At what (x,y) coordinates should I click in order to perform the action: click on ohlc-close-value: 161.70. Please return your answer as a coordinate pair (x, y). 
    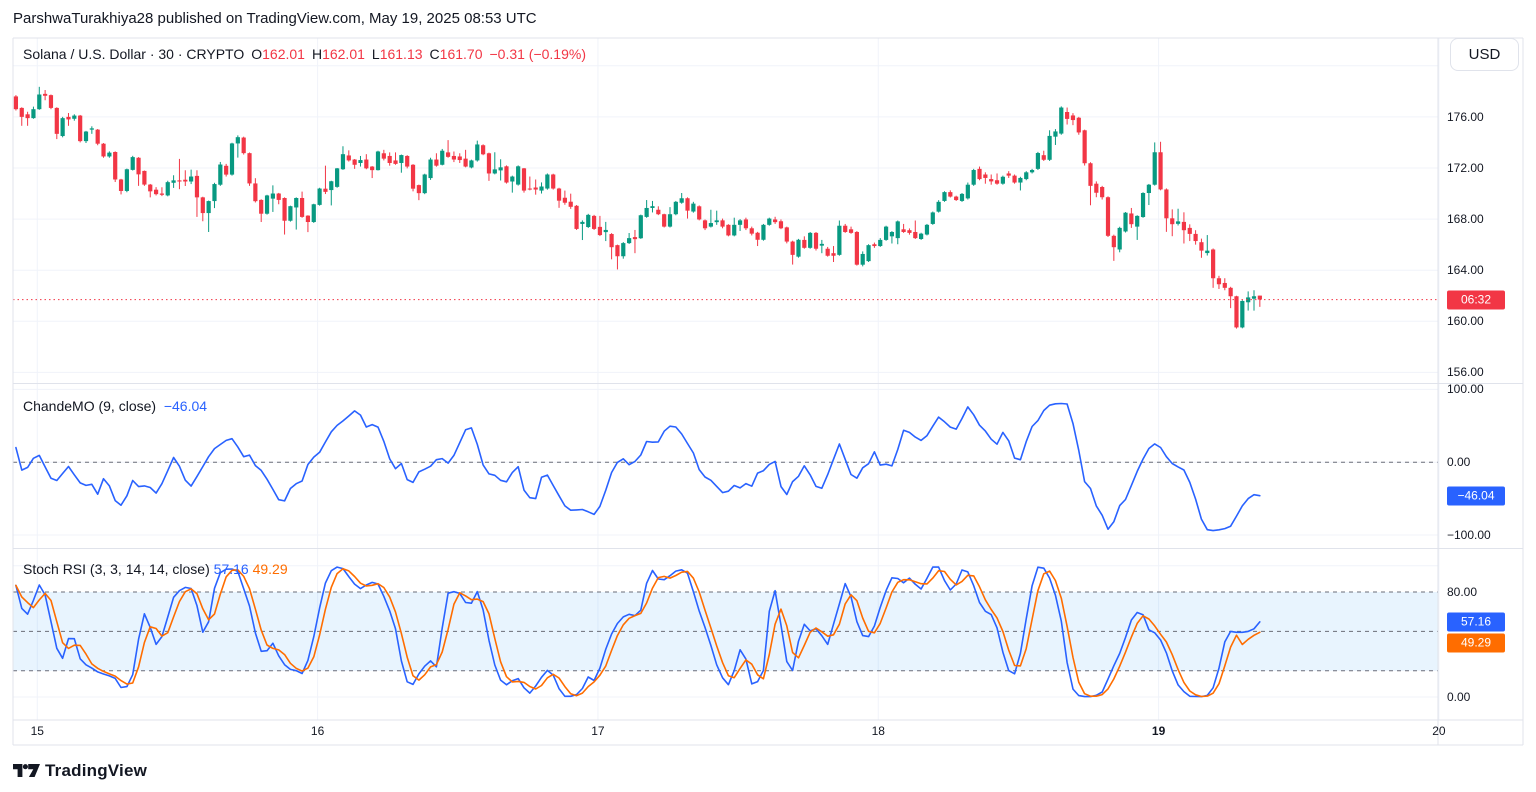
    Looking at the image, I should click on (461, 54).